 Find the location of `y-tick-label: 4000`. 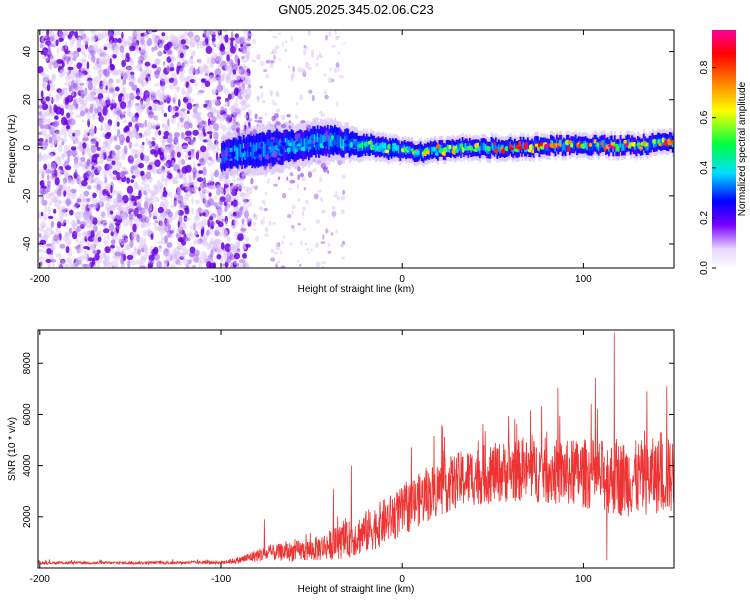

y-tick-label: 4000 is located at coordinates (27, 465).